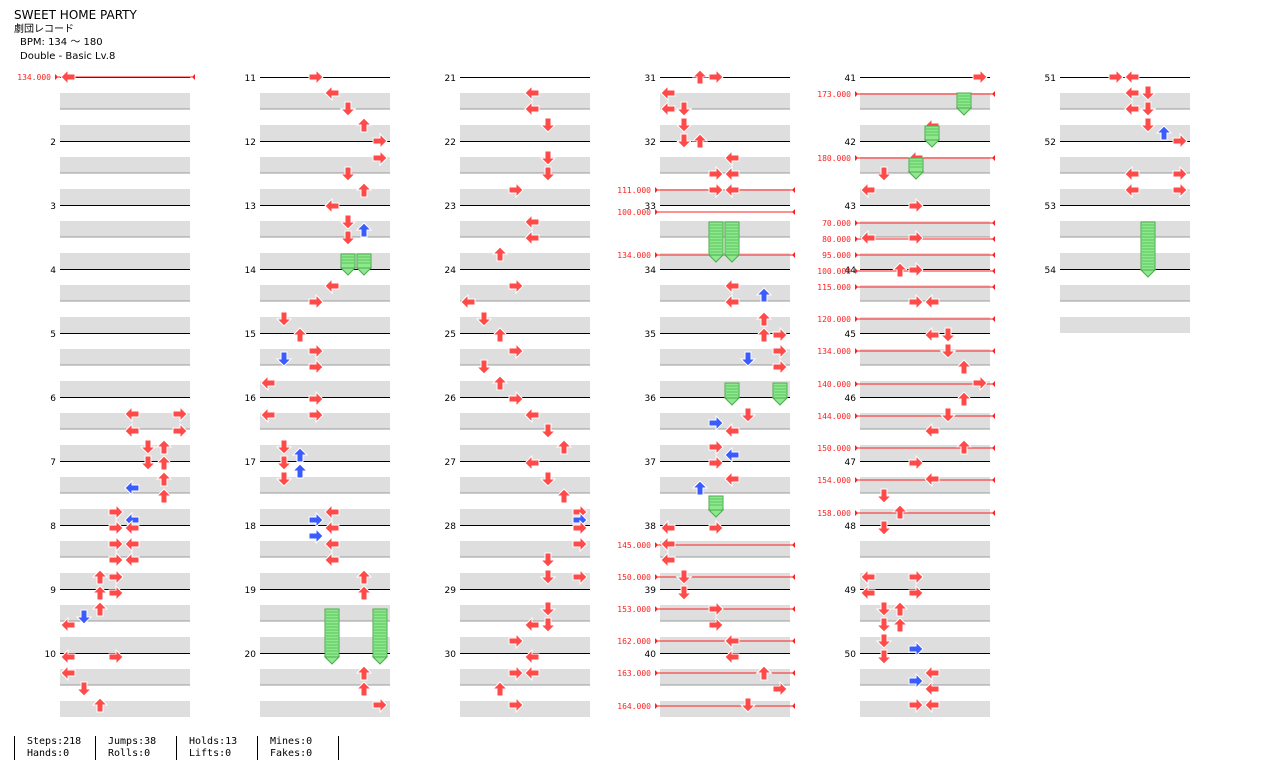  What do you see at coordinates (53, 207) in the screenshot?
I see `measure-number: 3` at bounding box center [53, 207].